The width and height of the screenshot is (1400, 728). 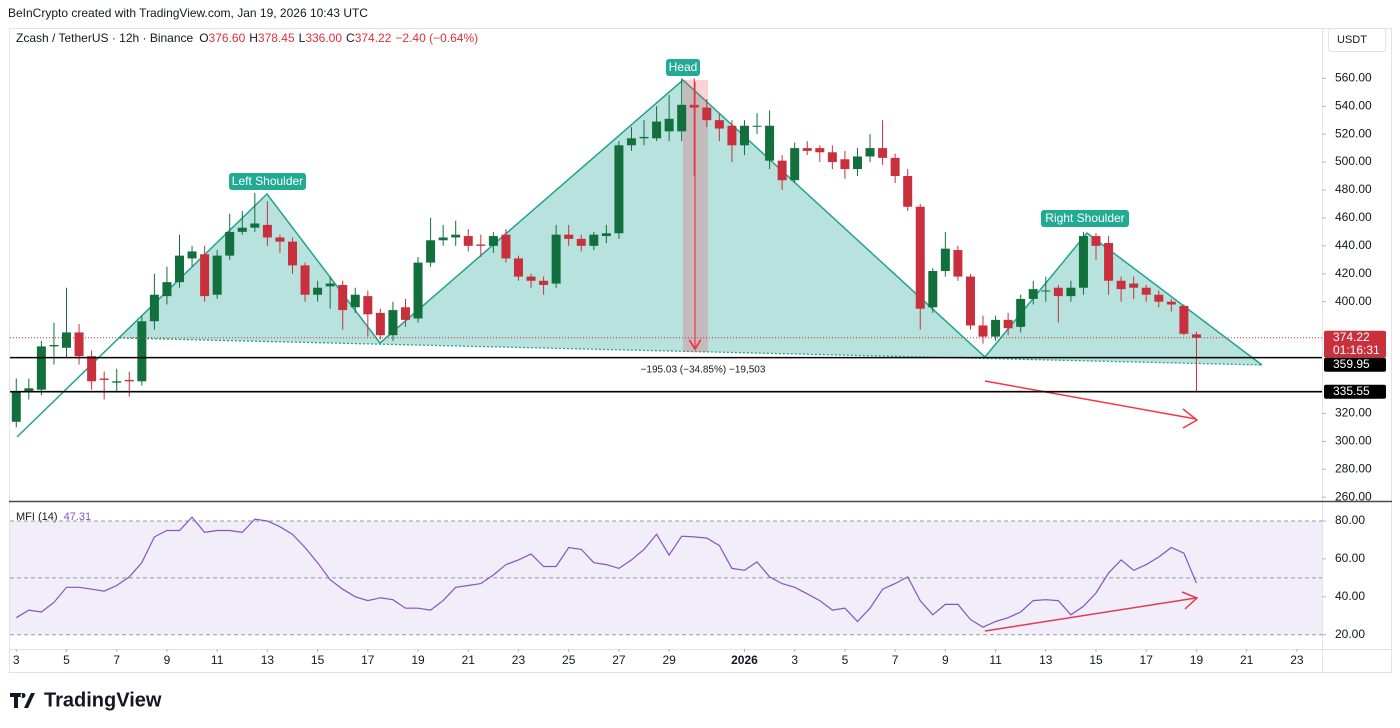 What do you see at coordinates (323, 38) in the screenshot?
I see `legend-value: 336.00` at bounding box center [323, 38].